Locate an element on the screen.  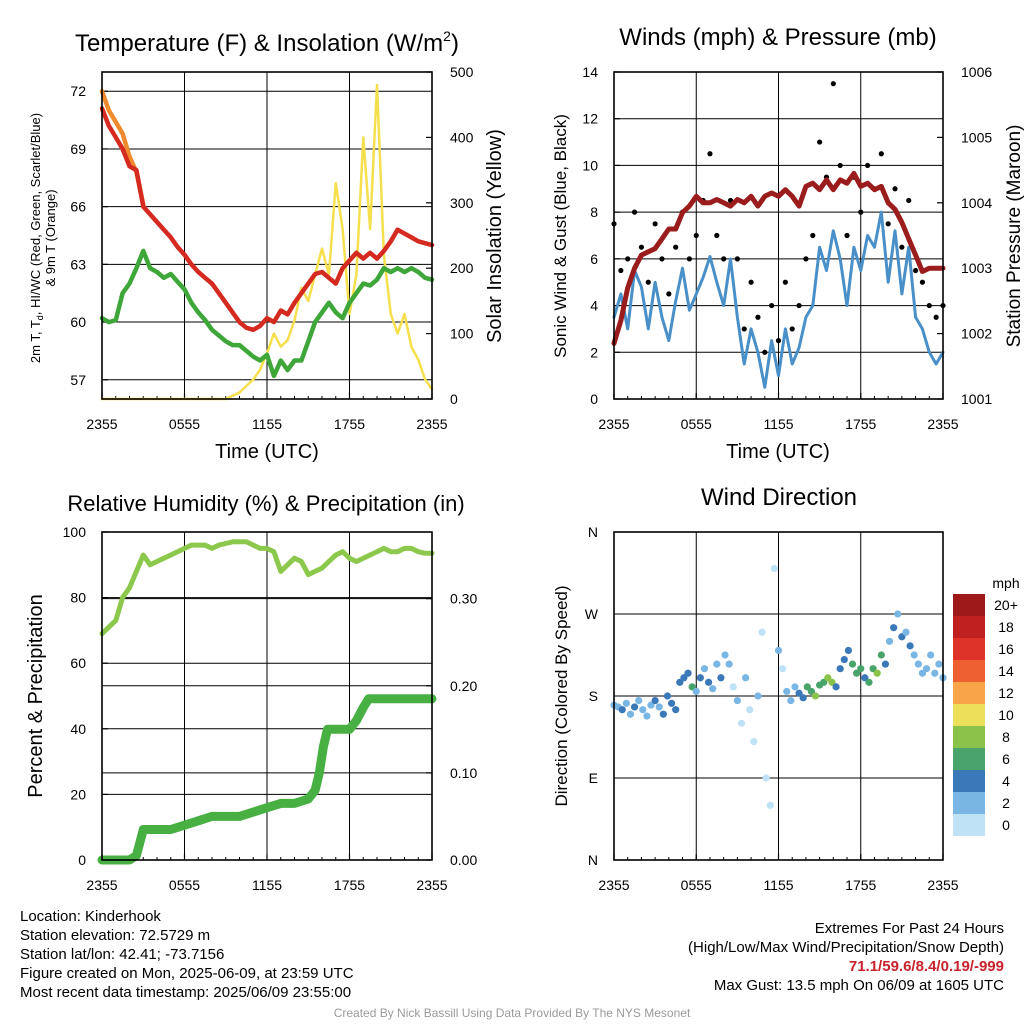
y-tick-label: 66 is located at coordinates (78, 207).